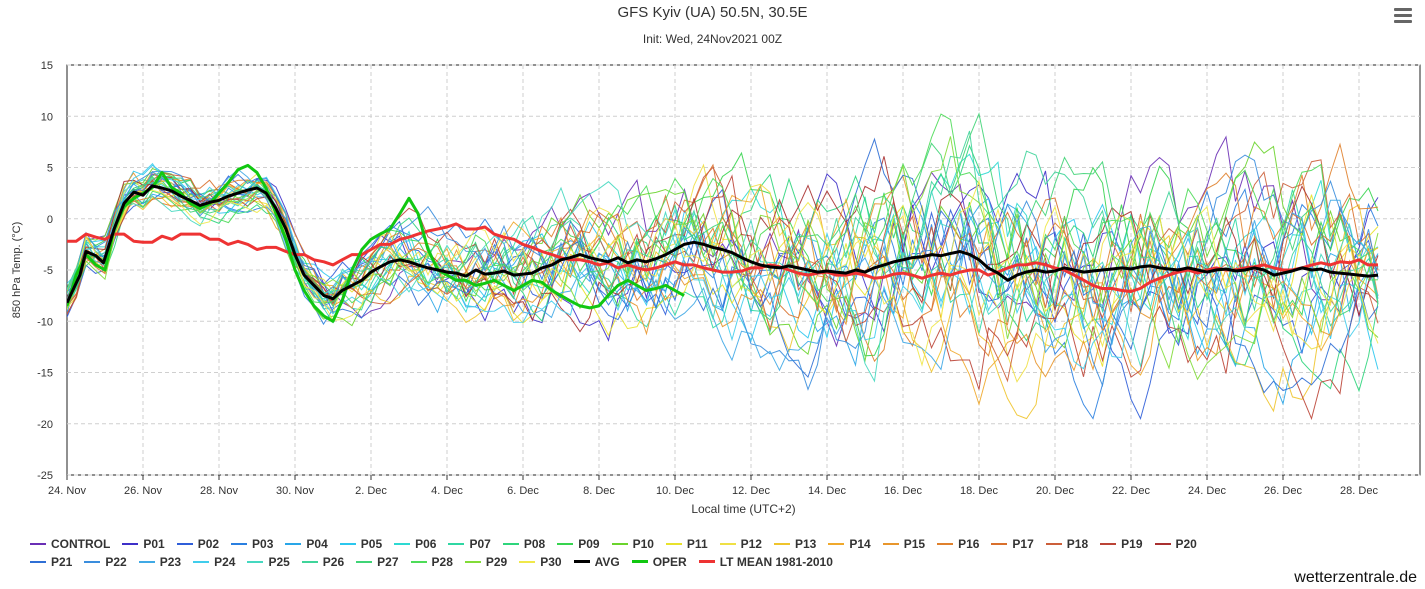 The height and width of the screenshot is (589, 1425). Describe the element at coordinates (208, 544) in the screenshot. I see `legend-label: P02` at that location.